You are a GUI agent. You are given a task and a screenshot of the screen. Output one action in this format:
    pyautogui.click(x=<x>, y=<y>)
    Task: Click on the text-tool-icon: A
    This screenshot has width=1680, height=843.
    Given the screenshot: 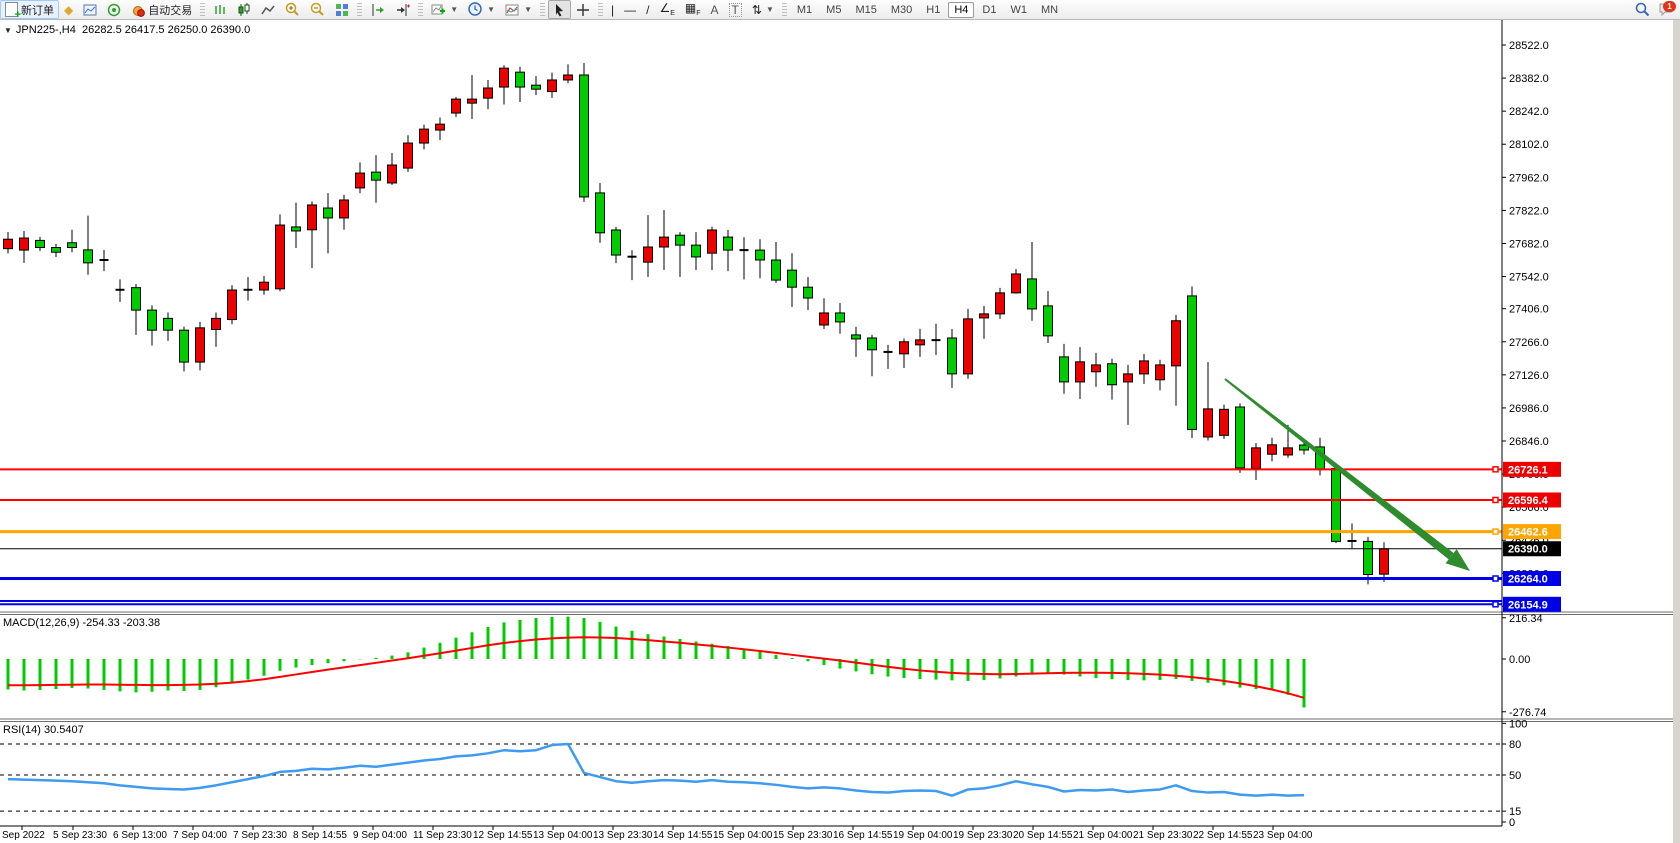 What is the action you would take?
    pyautogui.click(x=714, y=9)
    